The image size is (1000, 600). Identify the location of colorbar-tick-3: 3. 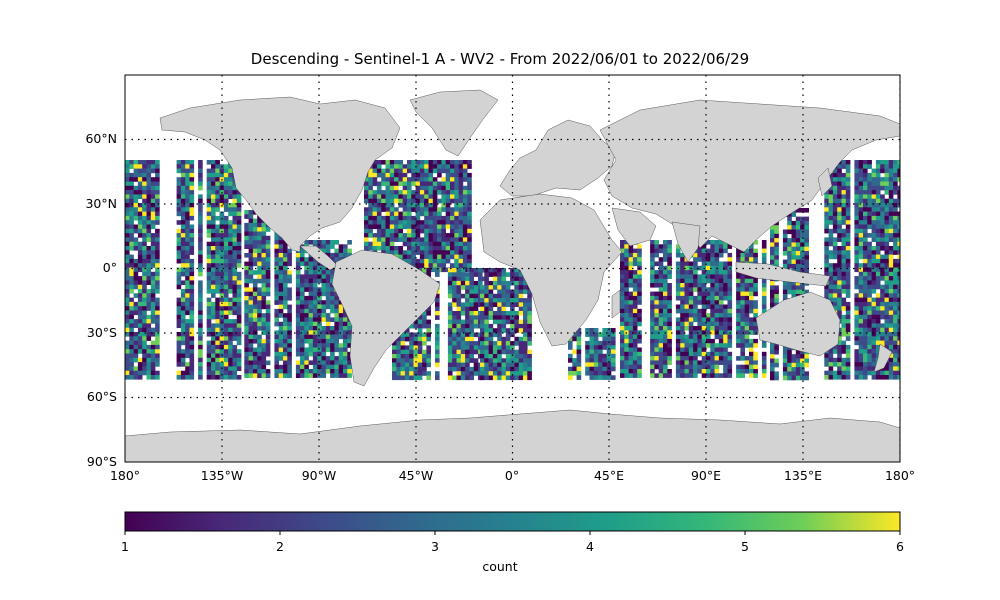
(435, 546).